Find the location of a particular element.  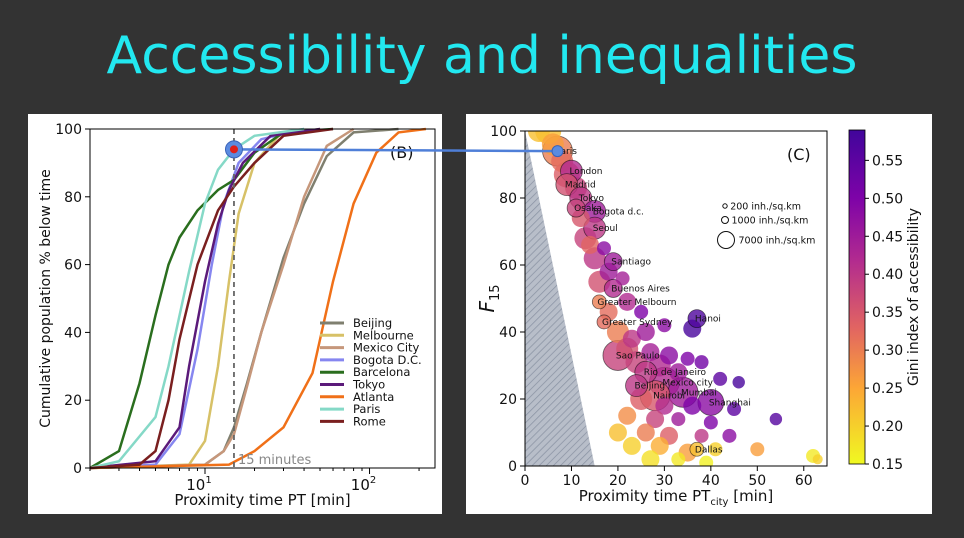

y-tick-label: 20 is located at coordinates (73, 401).